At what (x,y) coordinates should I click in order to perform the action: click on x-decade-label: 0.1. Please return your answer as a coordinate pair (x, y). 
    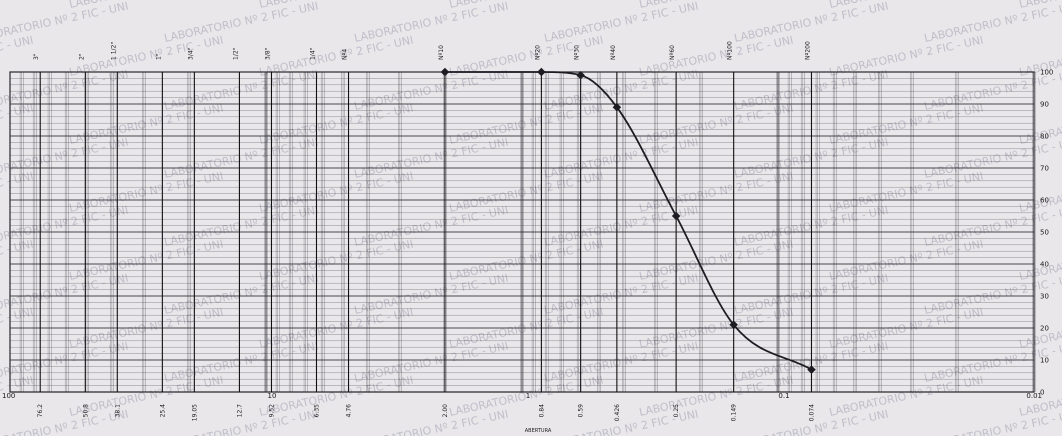
    Looking at the image, I should click on (783, 396).